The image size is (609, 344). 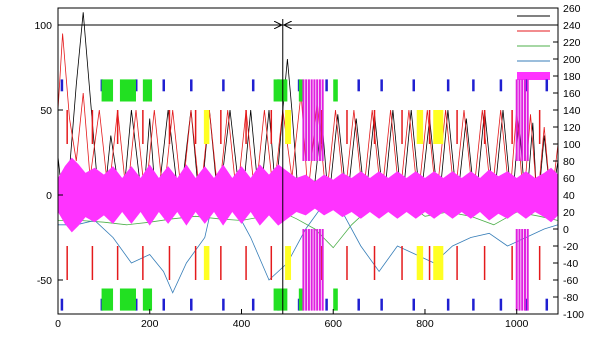 I want to click on right-tick-label: 200, so click(x=572, y=60).